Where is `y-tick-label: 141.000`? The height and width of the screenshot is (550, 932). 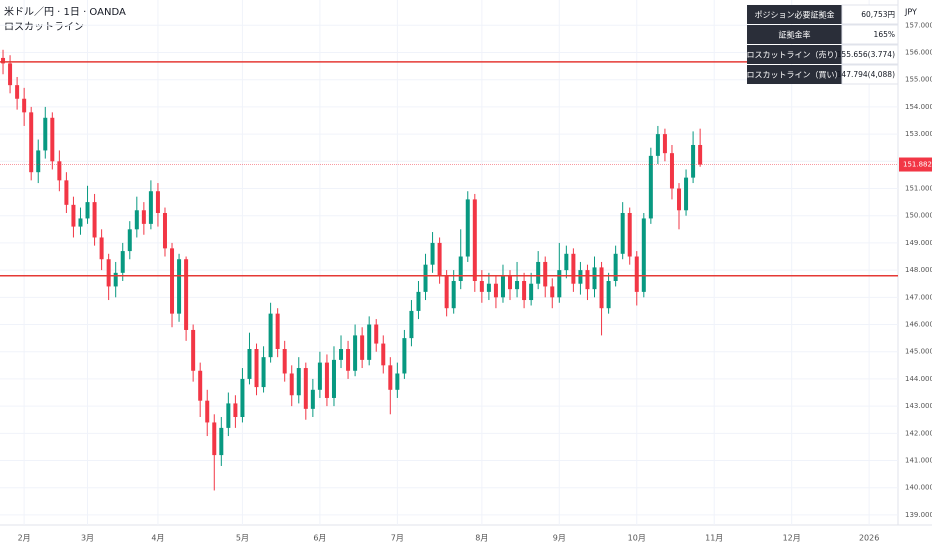
y-tick-label: 141.000 is located at coordinates (918, 461).